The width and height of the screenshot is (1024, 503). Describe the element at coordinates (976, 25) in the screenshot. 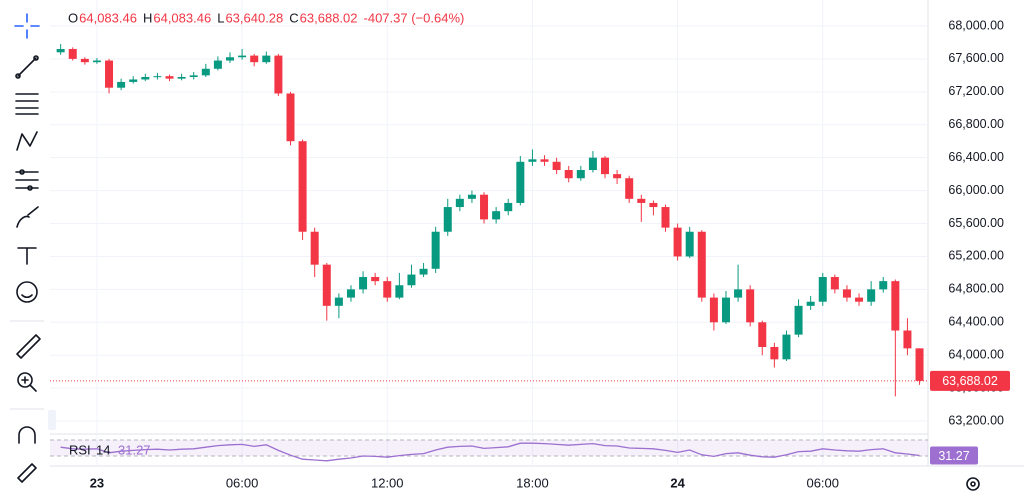

I see `y-tick-label: 68,000.00` at that location.